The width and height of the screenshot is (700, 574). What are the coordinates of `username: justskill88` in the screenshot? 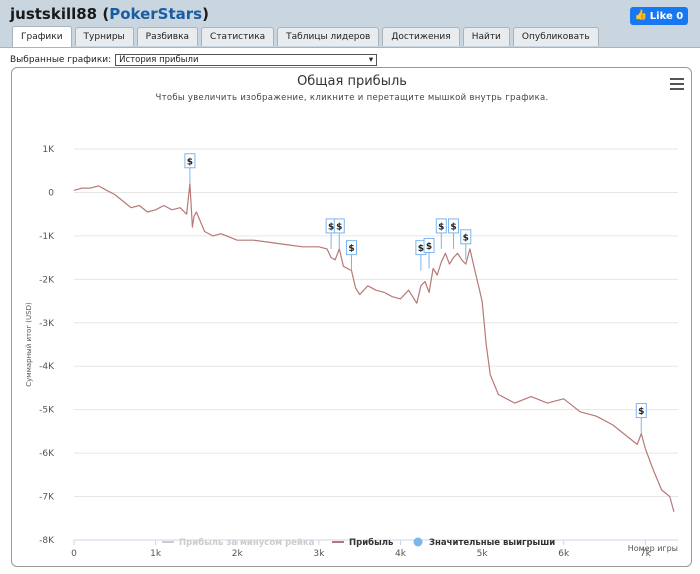 It's located at (54, 14).